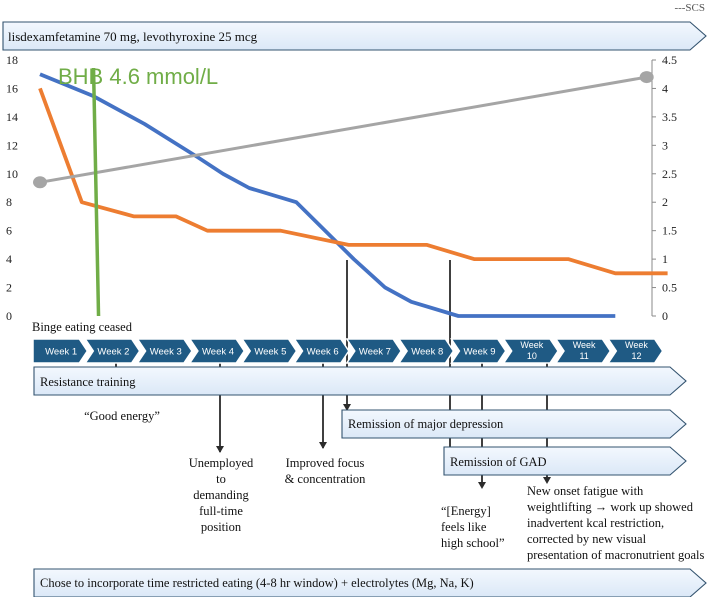 The width and height of the screenshot is (714, 597). What do you see at coordinates (221, 479) in the screenshot?
I see `annotation-line: to` at bounding box center [221, 479].